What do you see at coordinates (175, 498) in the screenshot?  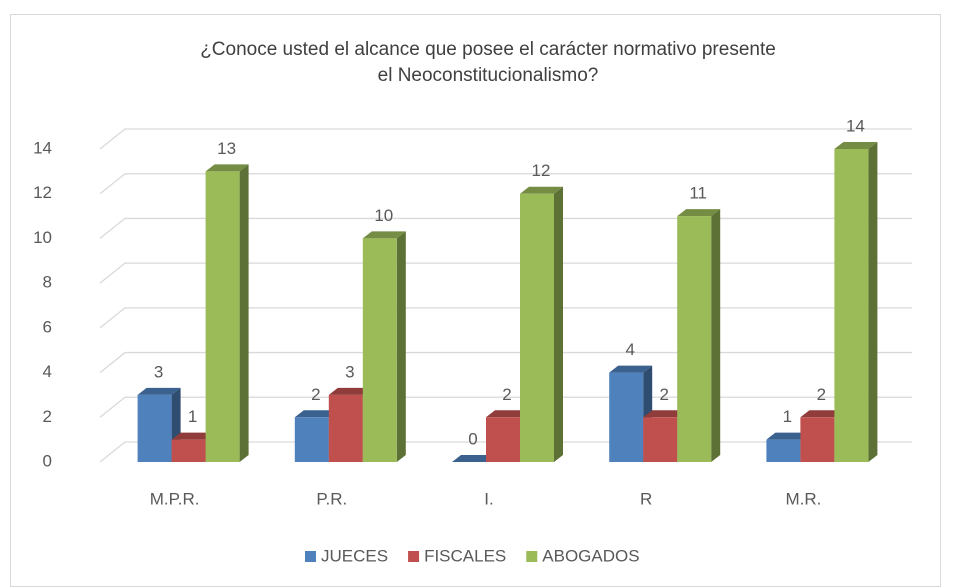 I see `x-tick-label: M.P.R.` at bounding box center [175, 498].